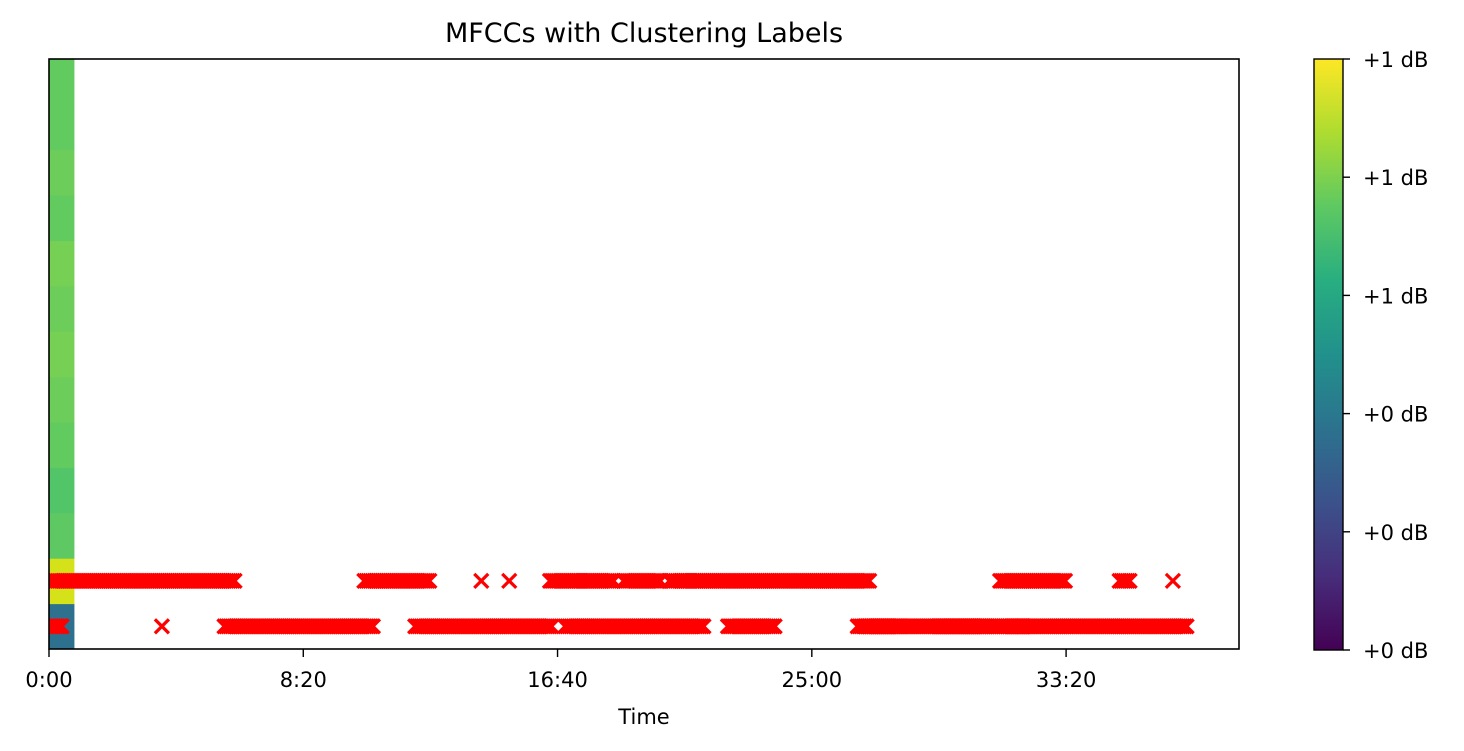  What do you see at coordinates (1066, 680) in the screenshot?
I see `x-tick-label: 33:20` at bounding box center [1066, 680].